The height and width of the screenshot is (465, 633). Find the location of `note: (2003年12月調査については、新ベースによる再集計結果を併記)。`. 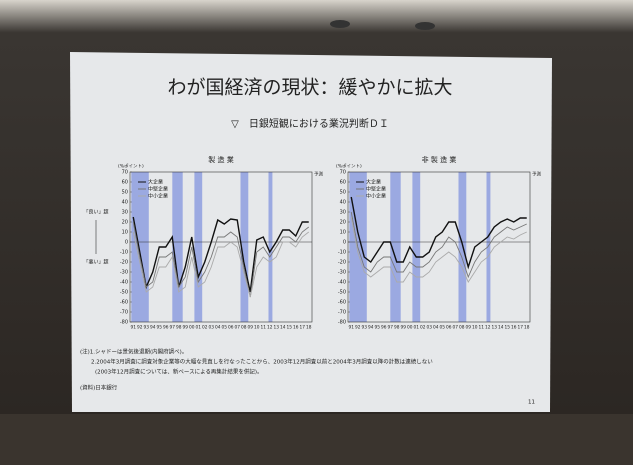

note: (2003年12月調査については、新ベースによる再集計結果を併記)。 is located at coordinates (179, 372).